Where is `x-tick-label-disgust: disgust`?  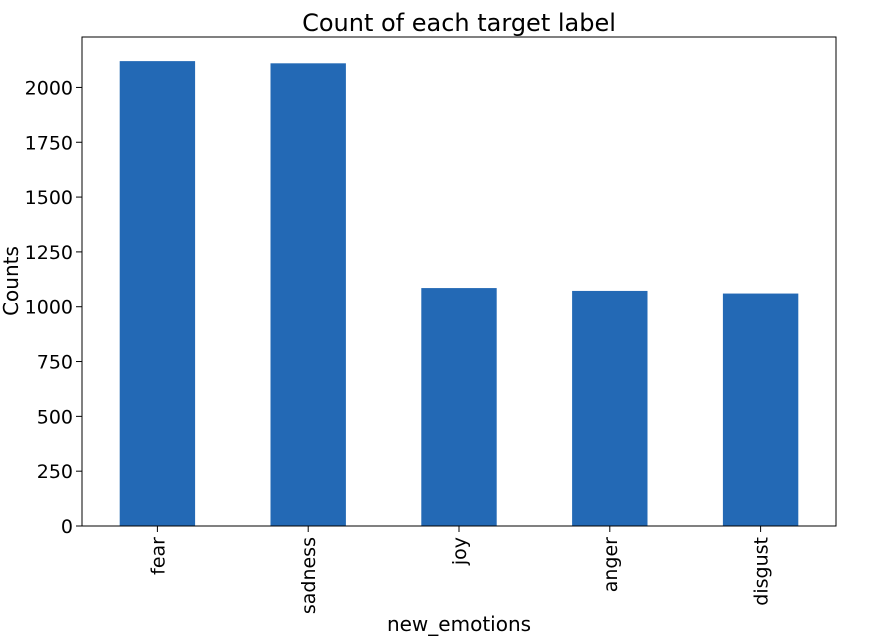 x-tick-label-disgust: disgust is located at coordinates (762, 571).